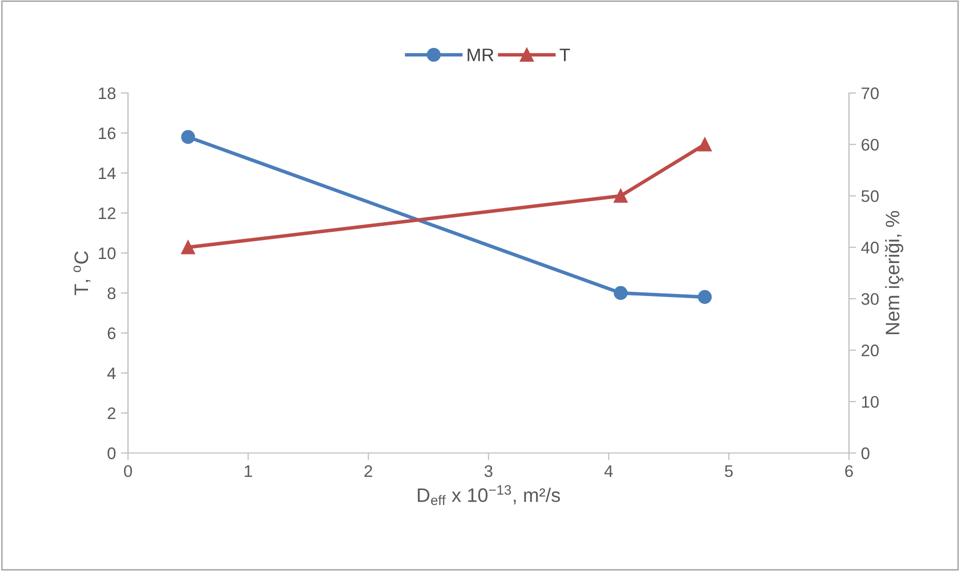 Image resolution: width=960 pixels, height=571 pixels. Describe the element at coordinates (107, 93) in the screenshot. I see `y-tick-label: 18` at that location.